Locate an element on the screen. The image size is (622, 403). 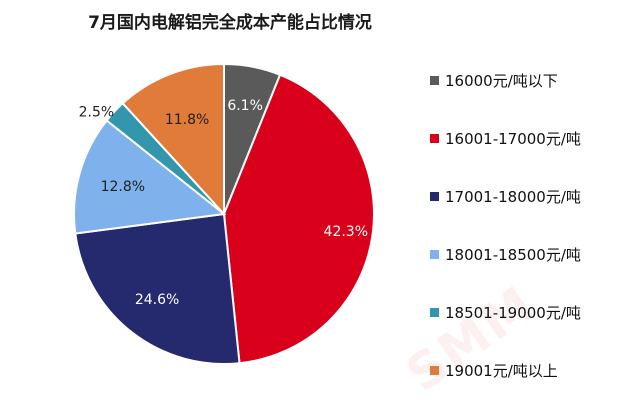
chart-title: 7月国内电解铝完全成本产能占比情况 is located at coordinates (230, 23).